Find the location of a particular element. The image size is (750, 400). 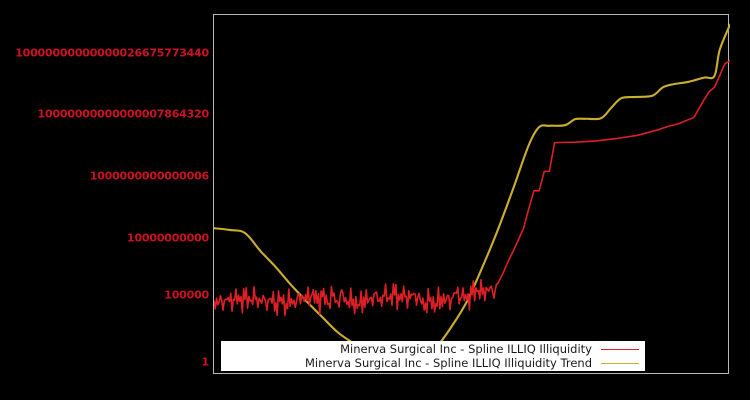

legend-color-swatch-trend is located at coordinates (620, 363).